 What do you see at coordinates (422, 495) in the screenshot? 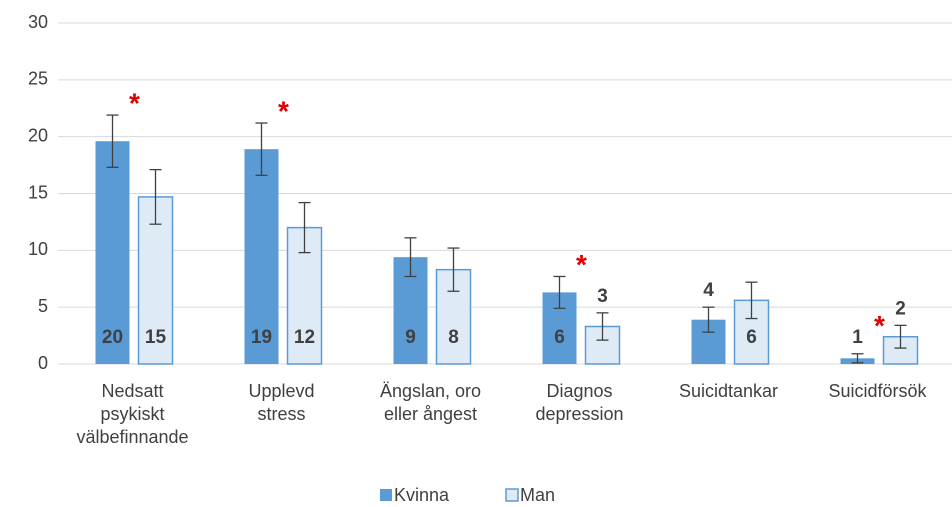
I see `legend-label: Kvinna` at bounding box center [422, 495].